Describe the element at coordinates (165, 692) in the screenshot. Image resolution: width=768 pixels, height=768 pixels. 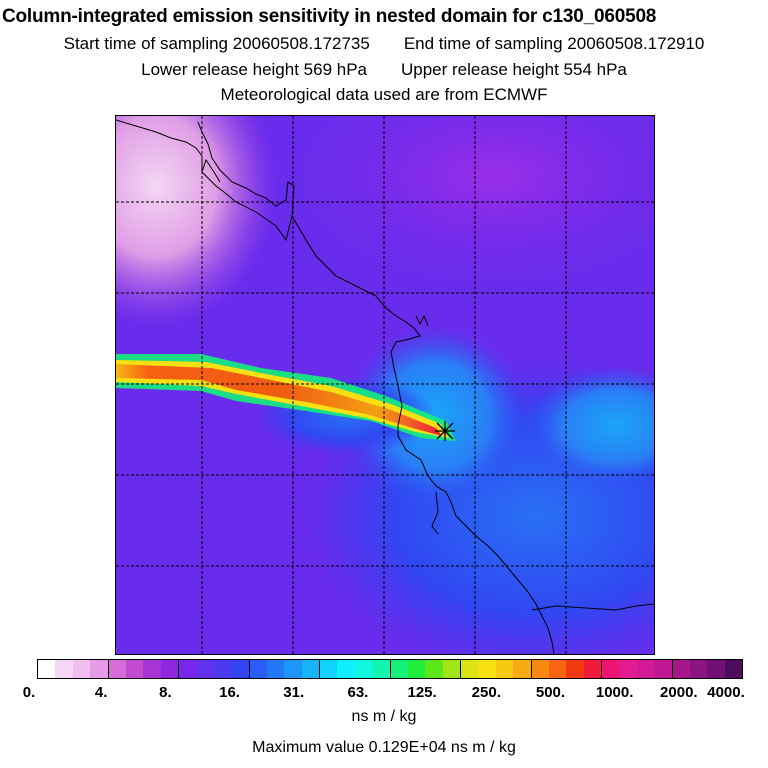
I see `colorbar-tick-label: 8.` at that location.